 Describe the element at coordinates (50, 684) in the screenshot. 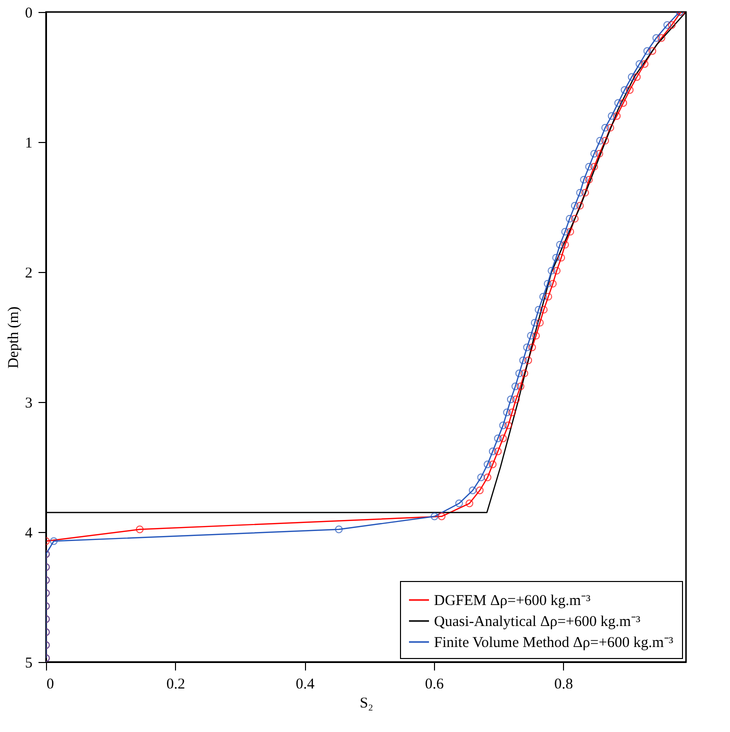

I see `x-tick-label: 0` at that location.